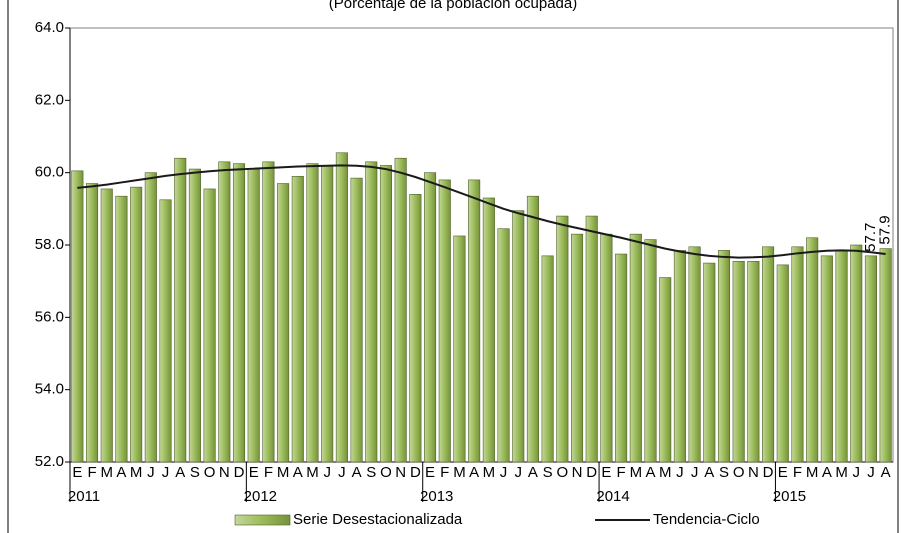  What do you see at coordinates (378, 519) in the screenshot?
I see `legend-label: Serie Desestacionalizada` at bounding box center [378, 519].